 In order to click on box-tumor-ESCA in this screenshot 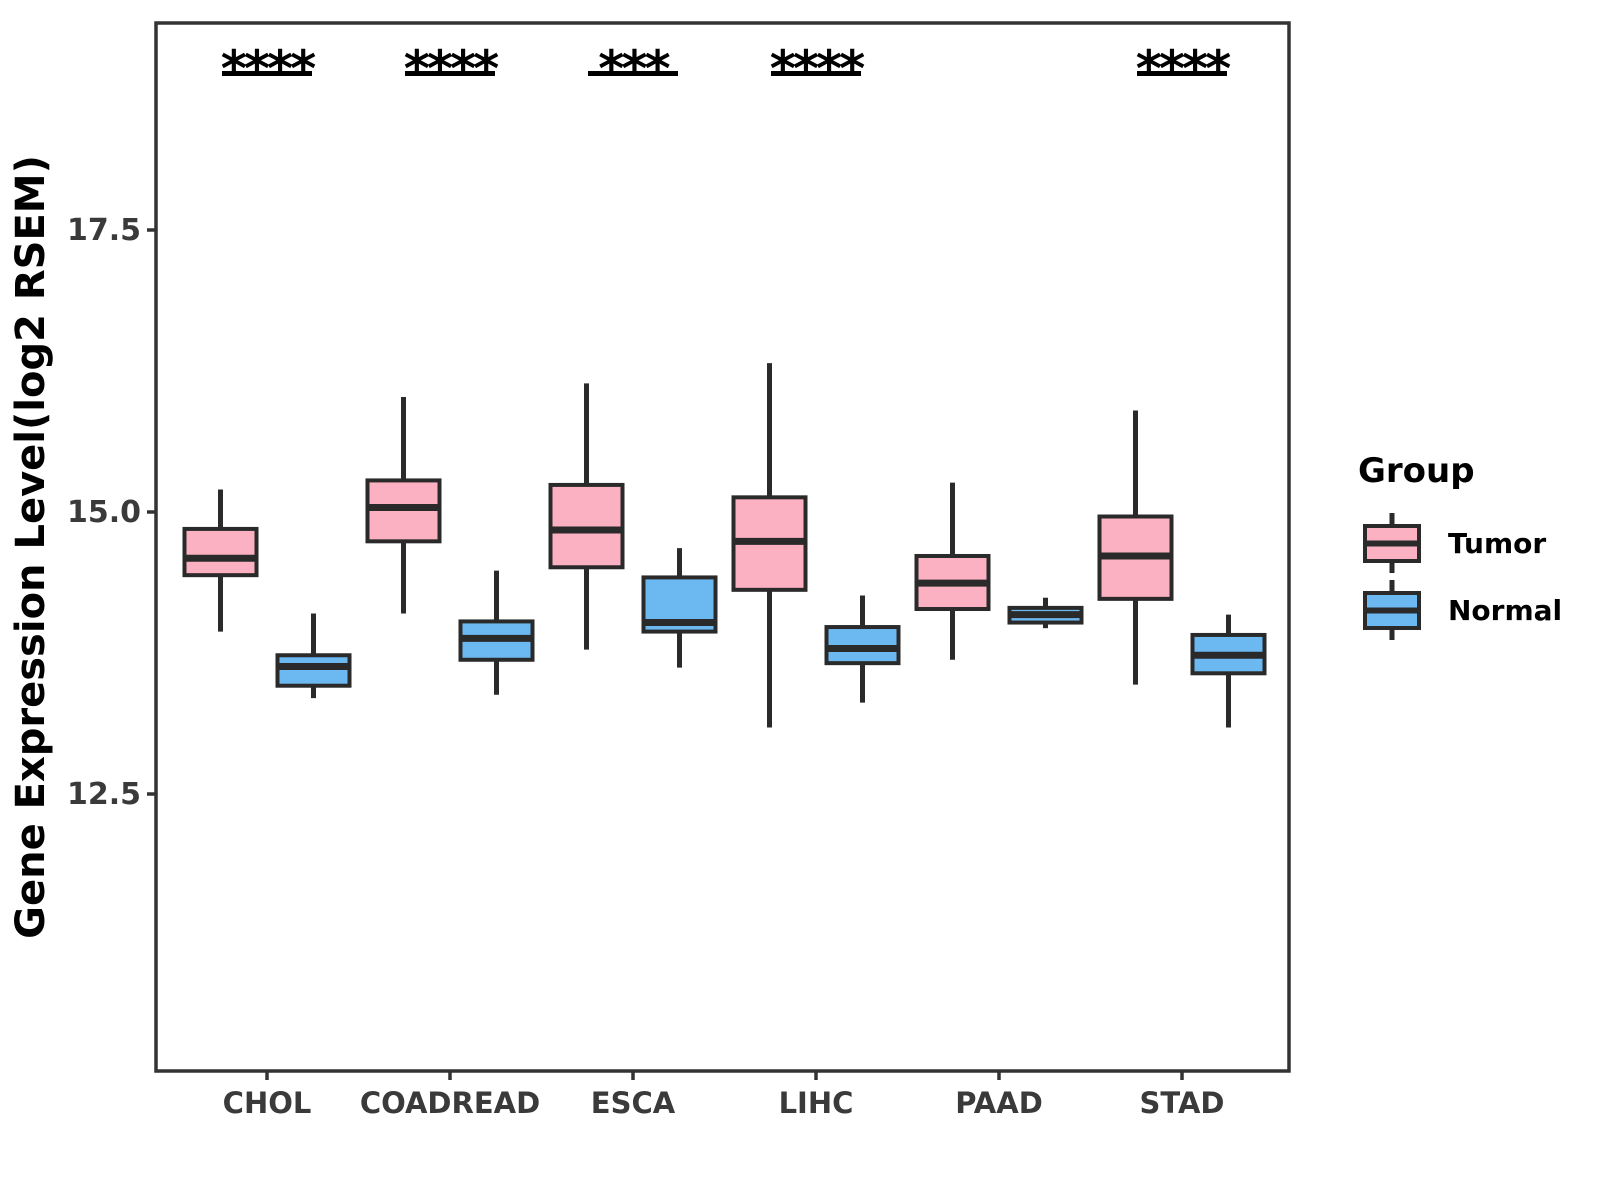, I will do `click(586, 526)`.